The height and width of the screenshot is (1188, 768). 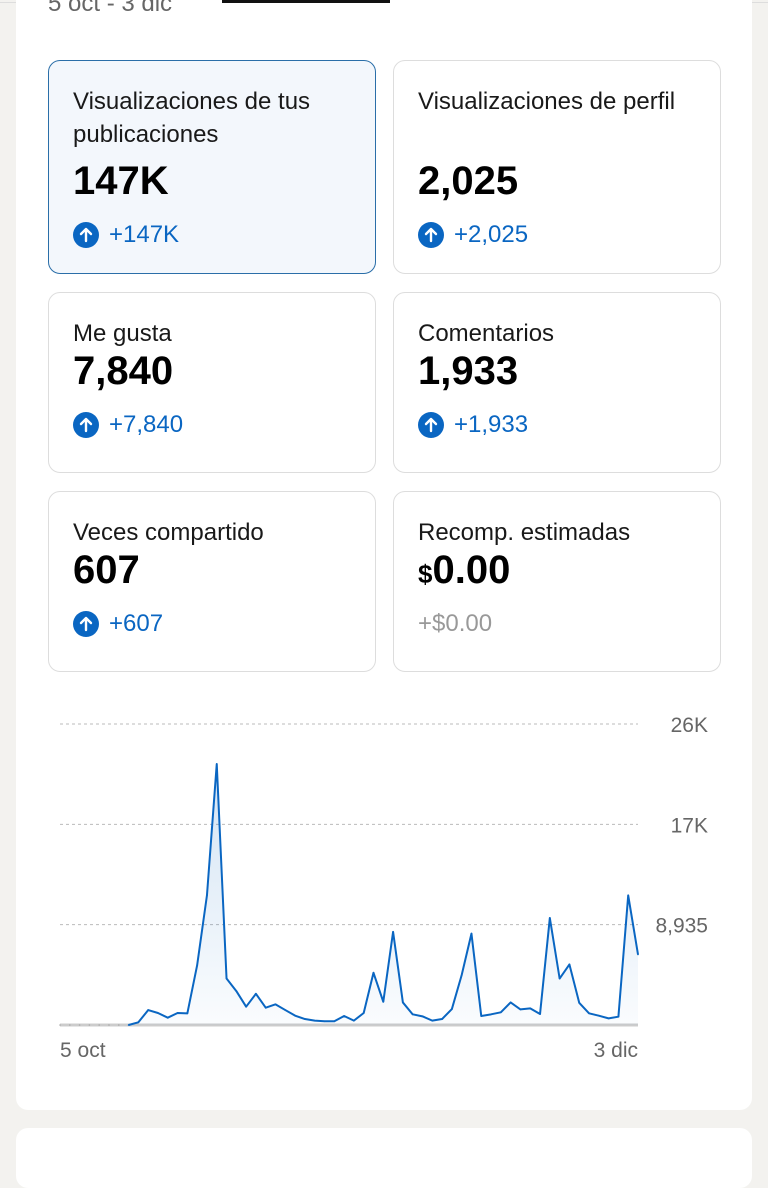 I want to click on metric-tile: Visualizaciones de perfil 2,025 +2,025, so click(x=557, y=167).